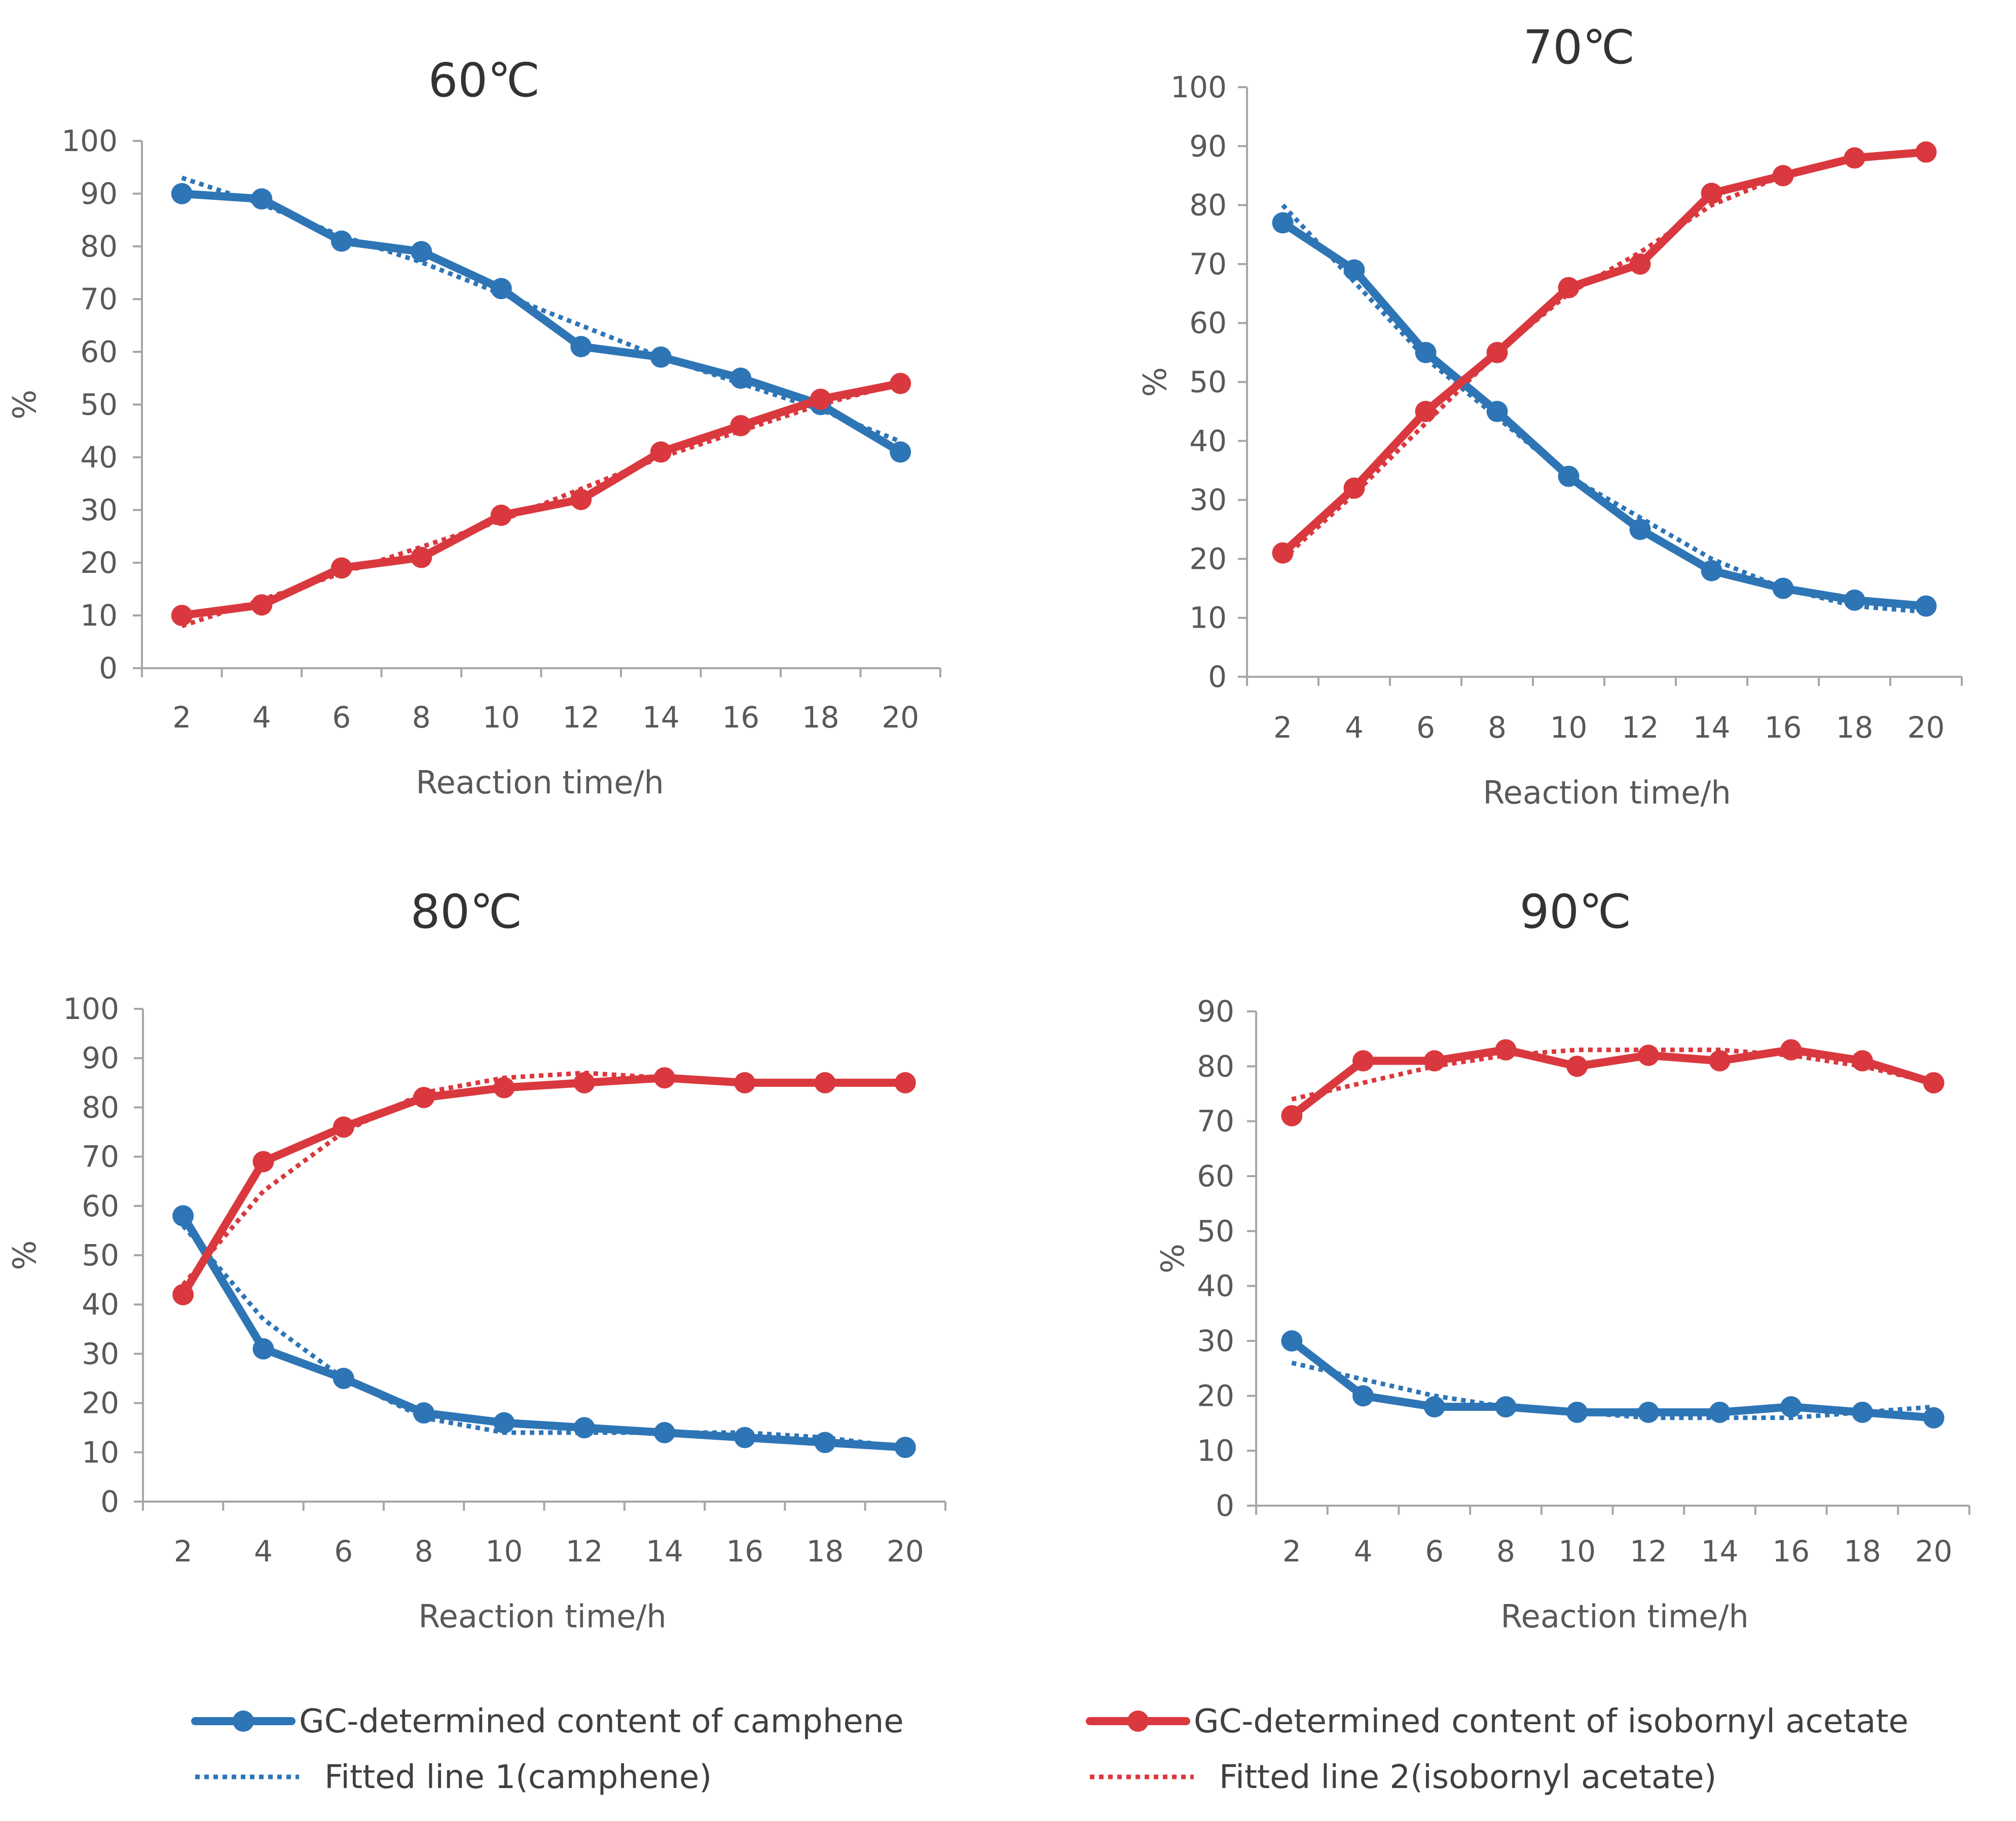  I want to click on y-tick-label: 90, so click(100, 1058).